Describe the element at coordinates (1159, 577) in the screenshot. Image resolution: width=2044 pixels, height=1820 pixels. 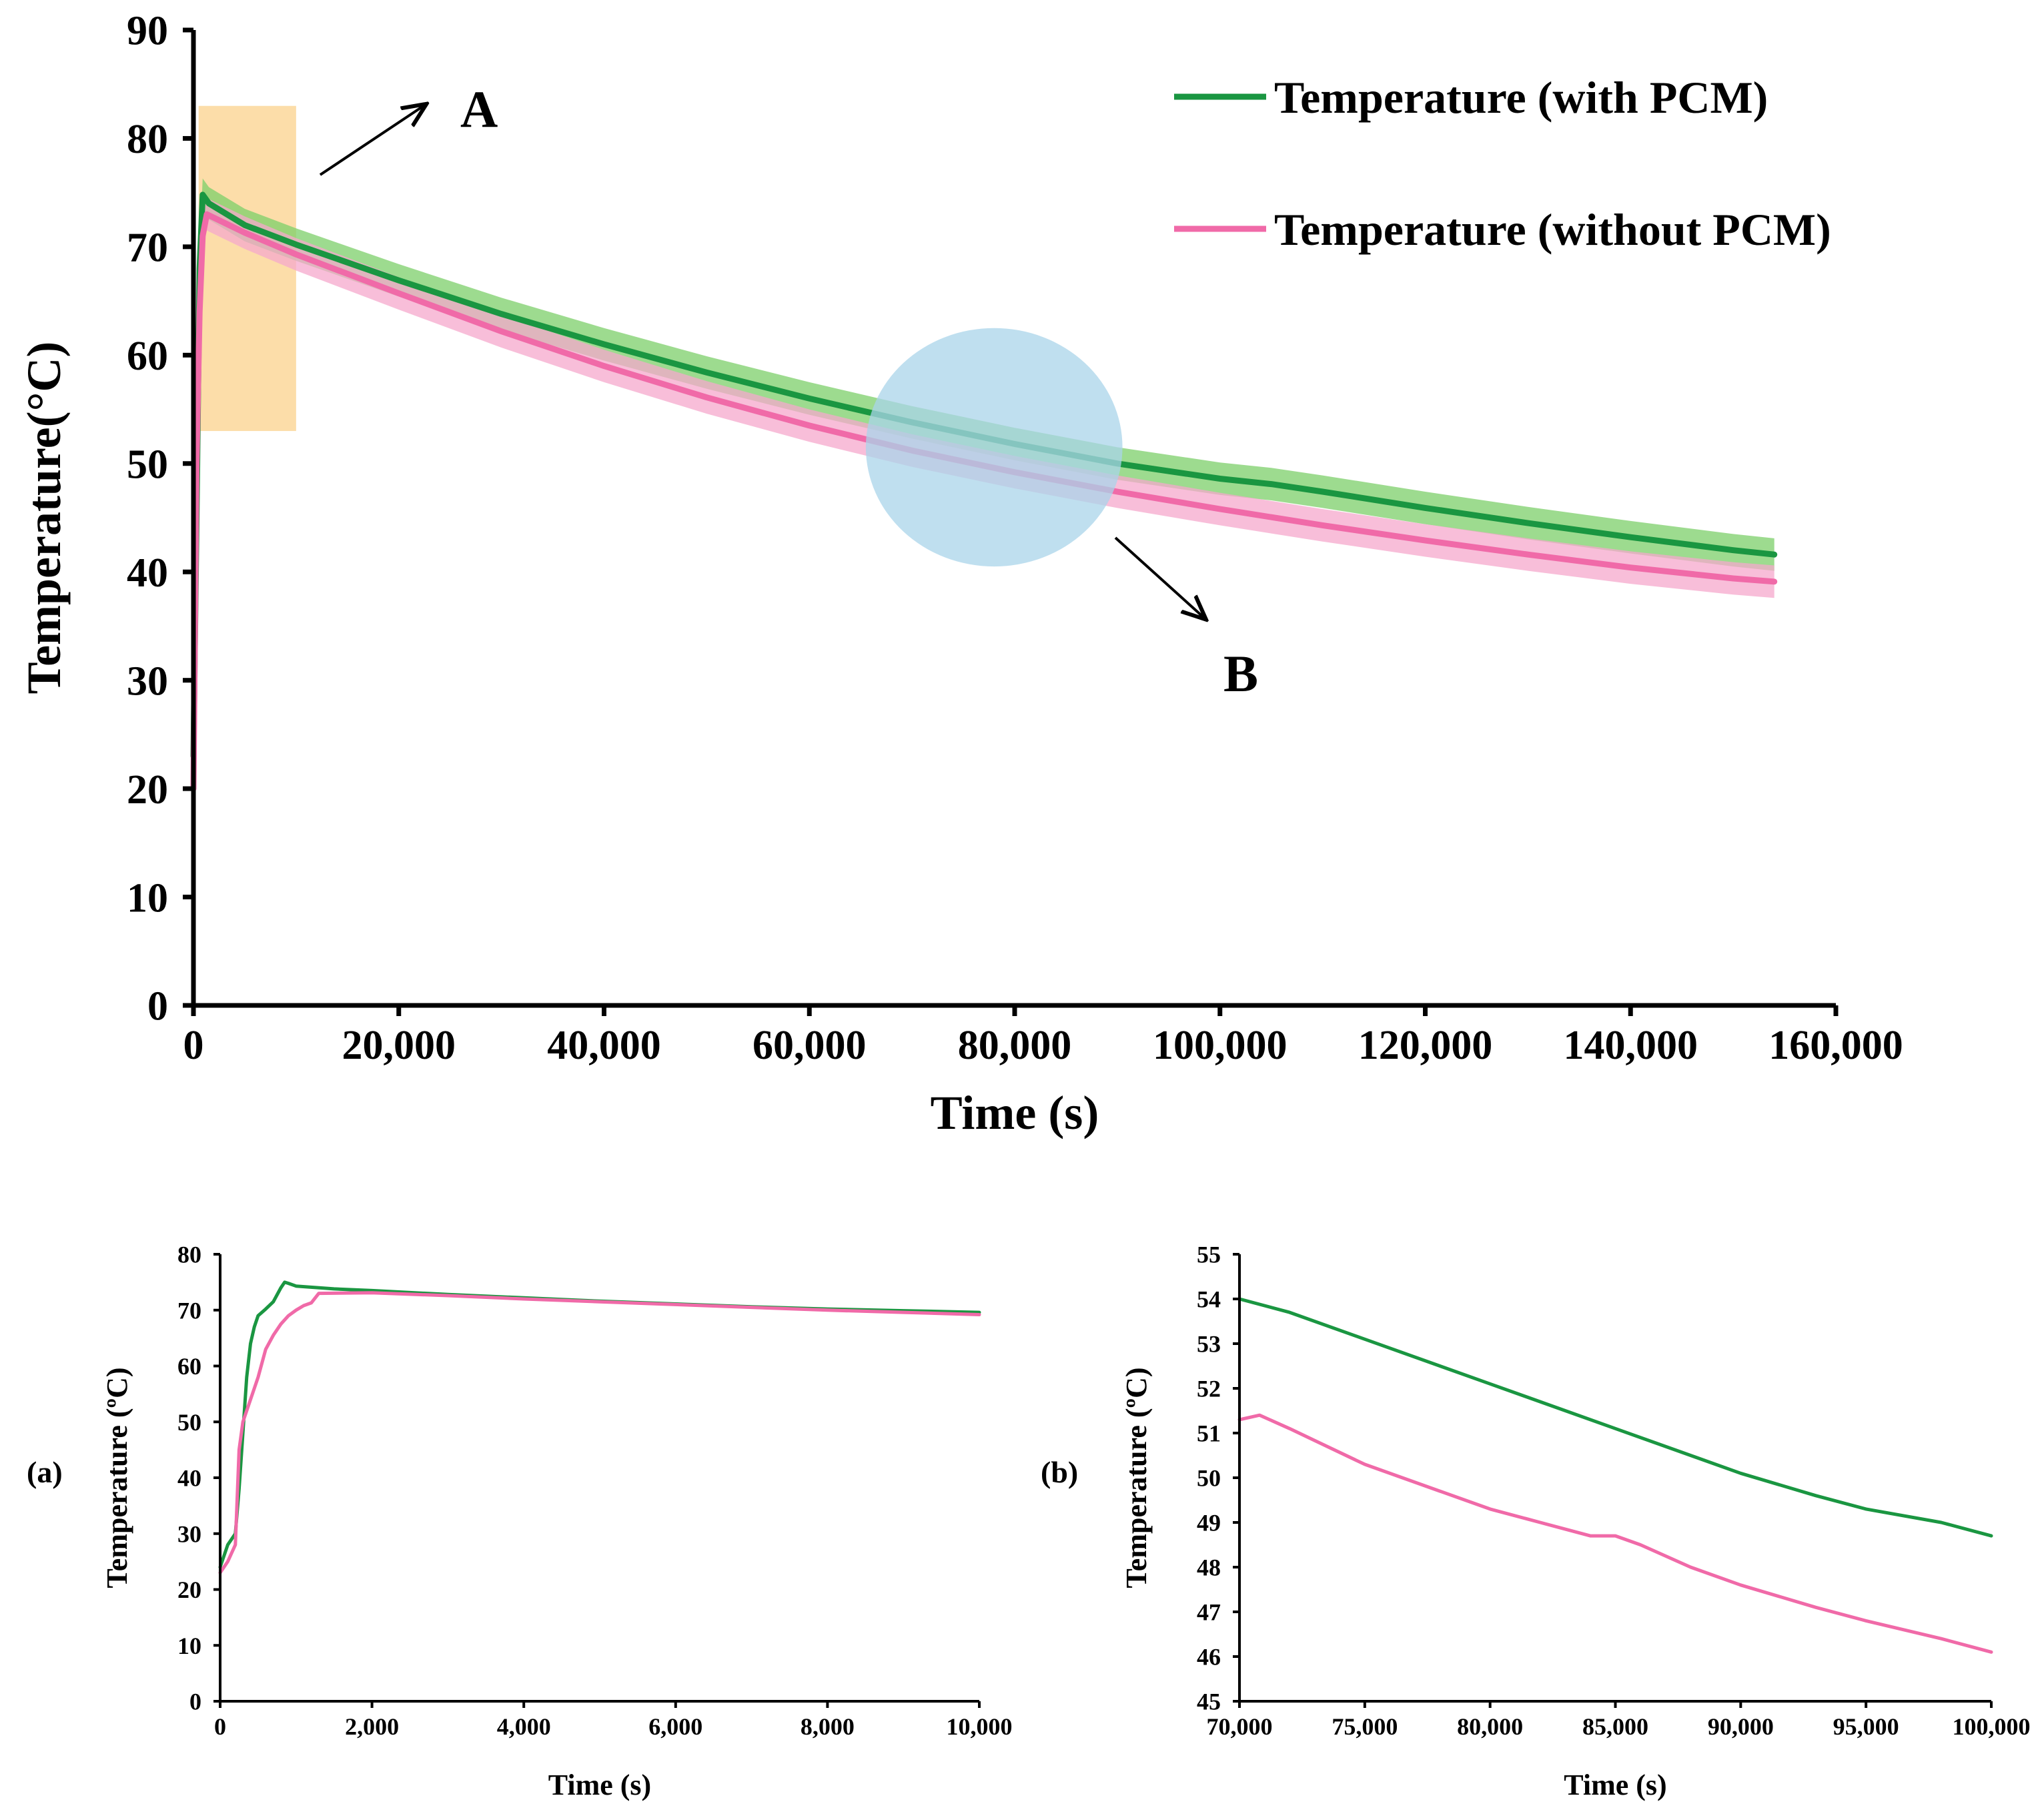
I see `callout-arrow-b` at that location.